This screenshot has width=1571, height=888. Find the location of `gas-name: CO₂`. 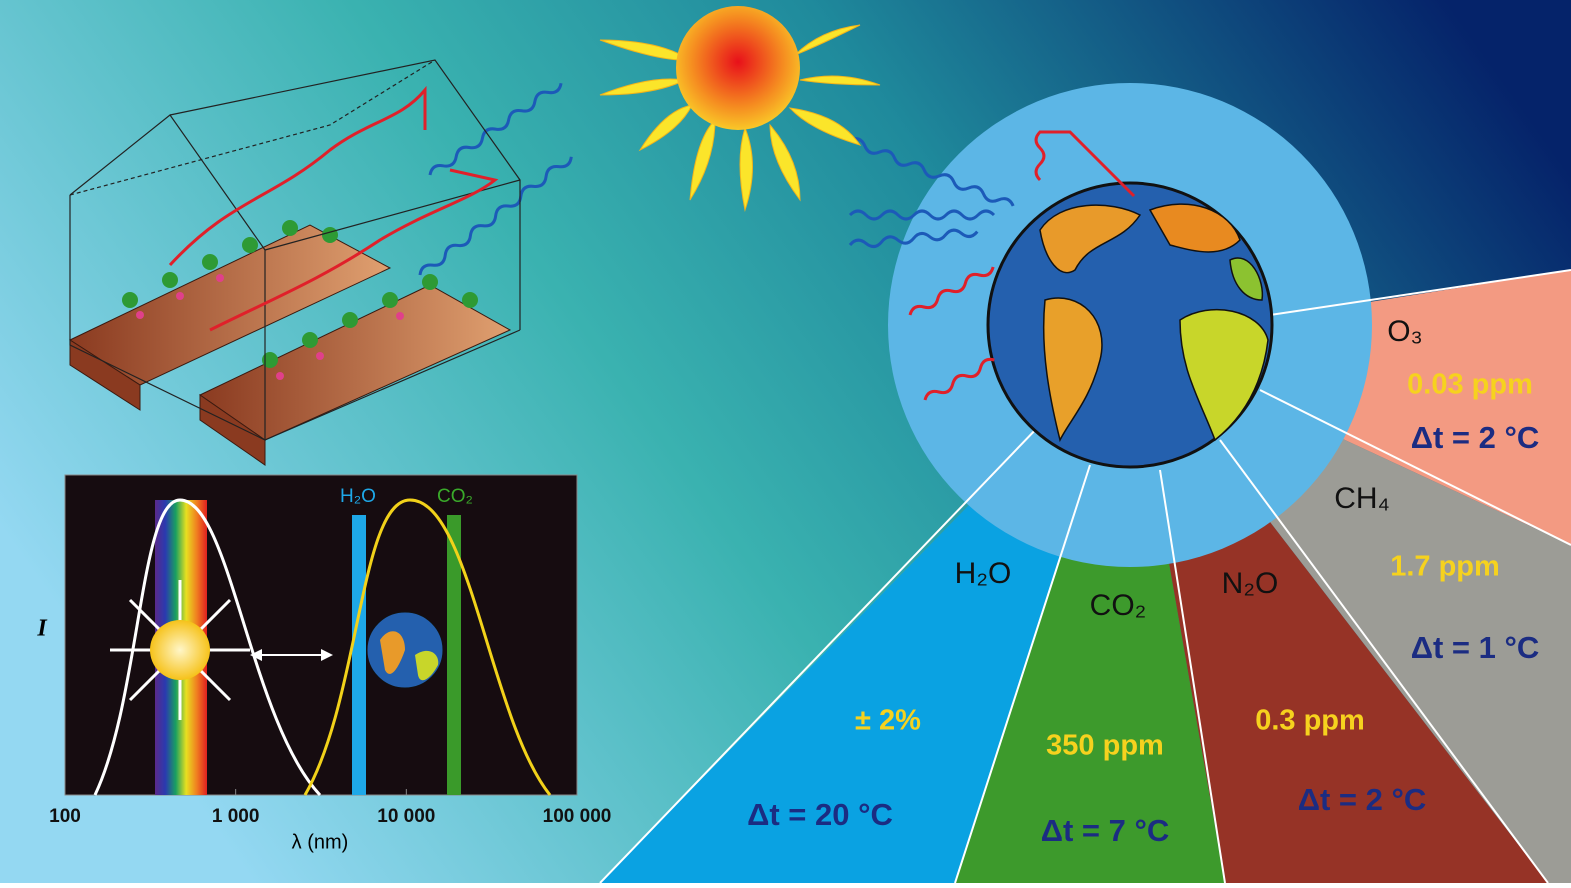

gas-name: CO₂ is located at coordinates (1118, 605).